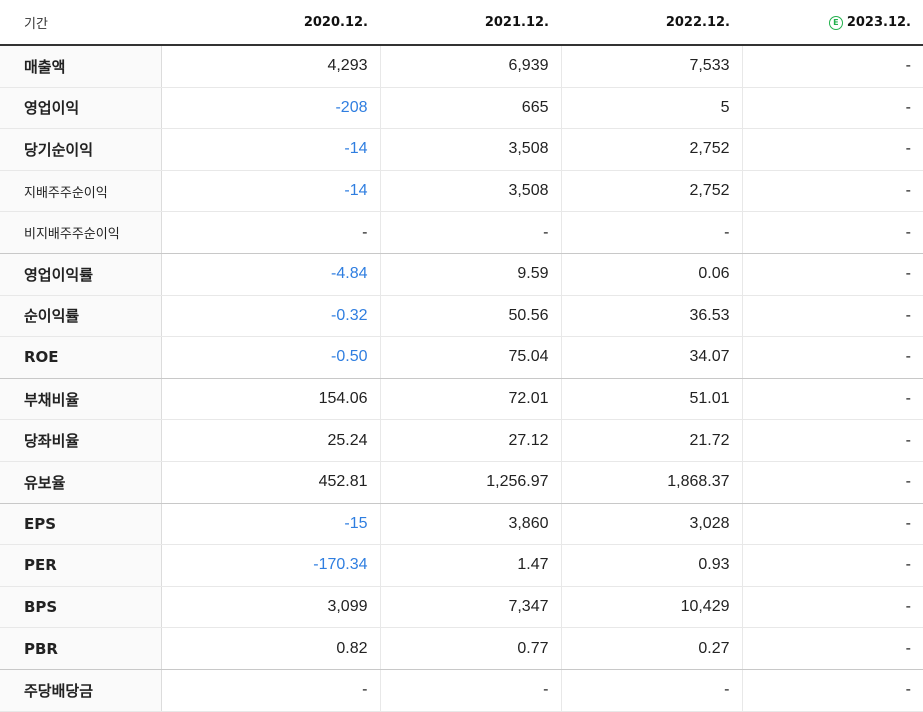 This screenshot has width=923, height=712. What do you see at coordinates (470, 648) in the screenshot?
I see `table-cell: 0.77` at bounding box center [470, 648].